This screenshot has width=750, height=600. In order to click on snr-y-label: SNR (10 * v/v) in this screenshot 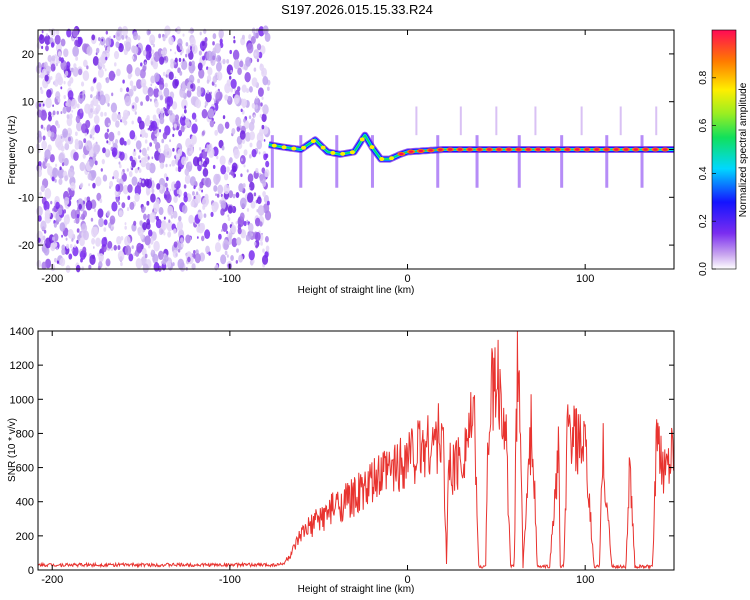, I will do `click(12, 450)`.